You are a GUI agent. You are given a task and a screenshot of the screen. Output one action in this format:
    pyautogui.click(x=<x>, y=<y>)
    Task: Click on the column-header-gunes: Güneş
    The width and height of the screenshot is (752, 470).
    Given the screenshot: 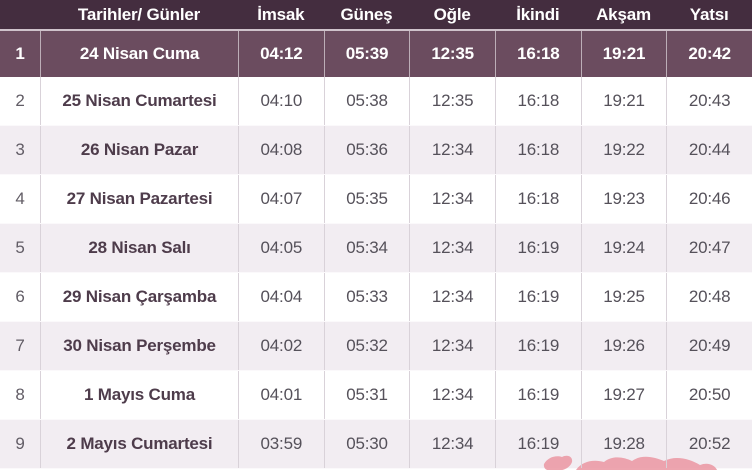 What is the action you would take?
    pyautogui.click(x=366, y=14)
    